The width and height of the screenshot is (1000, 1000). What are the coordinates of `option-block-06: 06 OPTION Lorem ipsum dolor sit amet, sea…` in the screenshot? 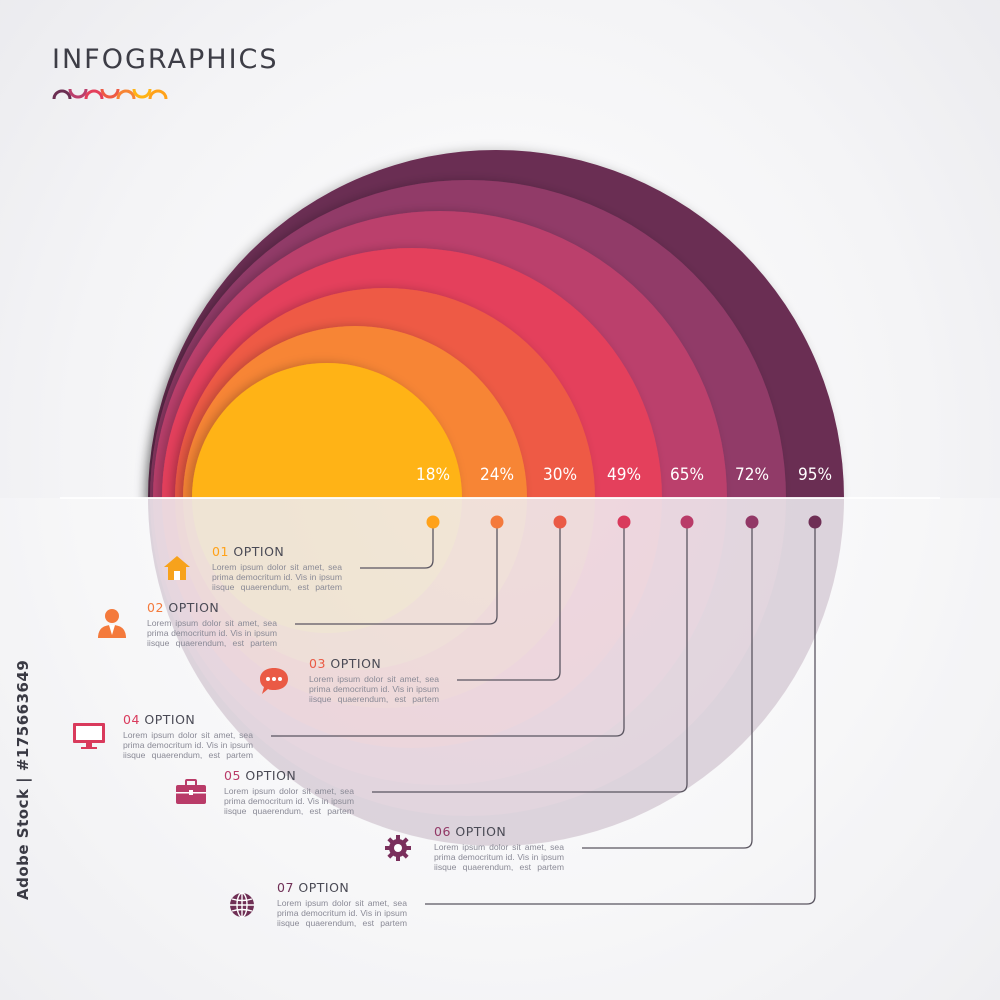 It's located at (499, 848).